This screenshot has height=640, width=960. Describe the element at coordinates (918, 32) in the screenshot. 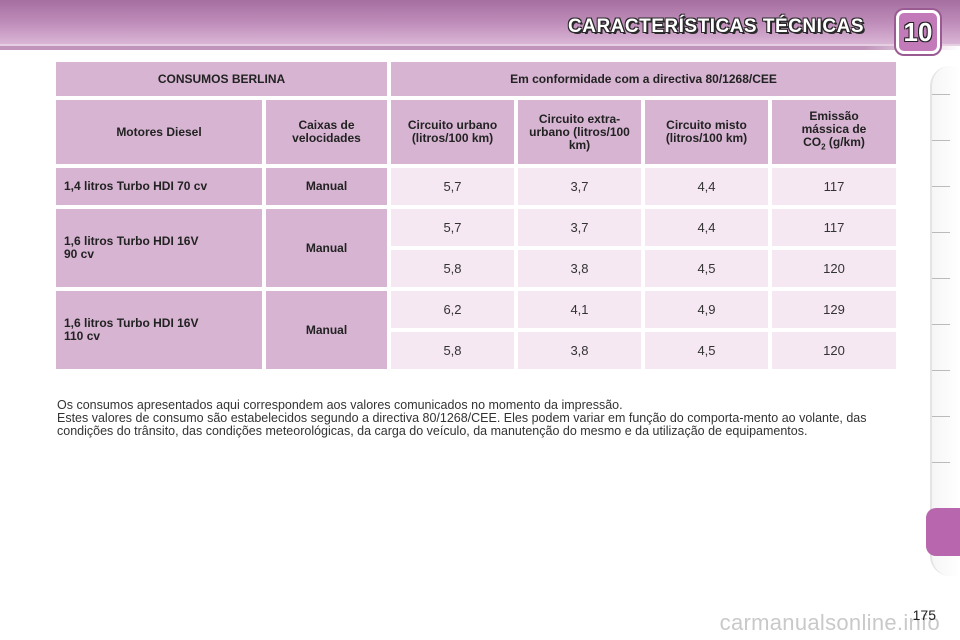

I see `chapter-badge: 10` at that location.